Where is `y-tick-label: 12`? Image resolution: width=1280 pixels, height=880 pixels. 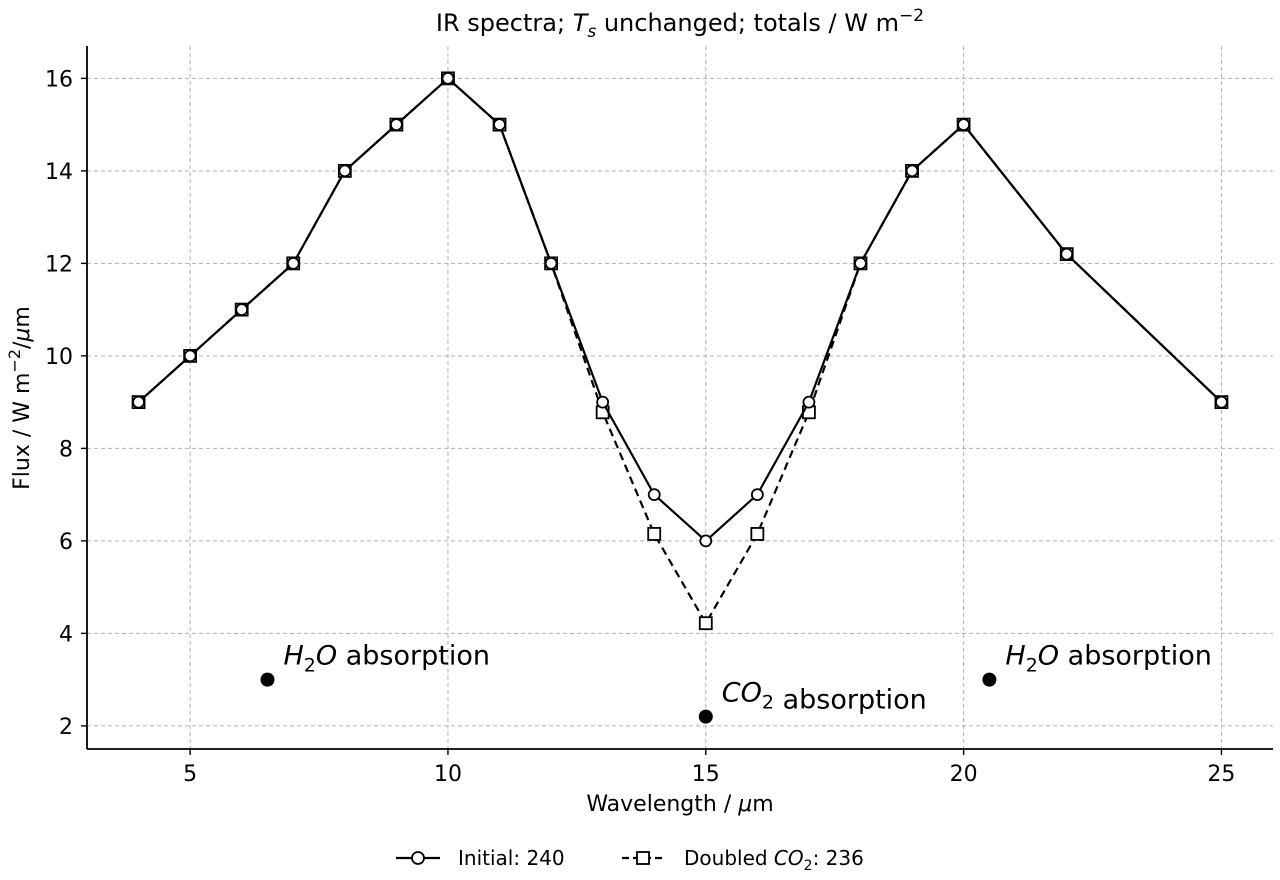 y-tick-label: 12 is located at coordinates (59, 264).